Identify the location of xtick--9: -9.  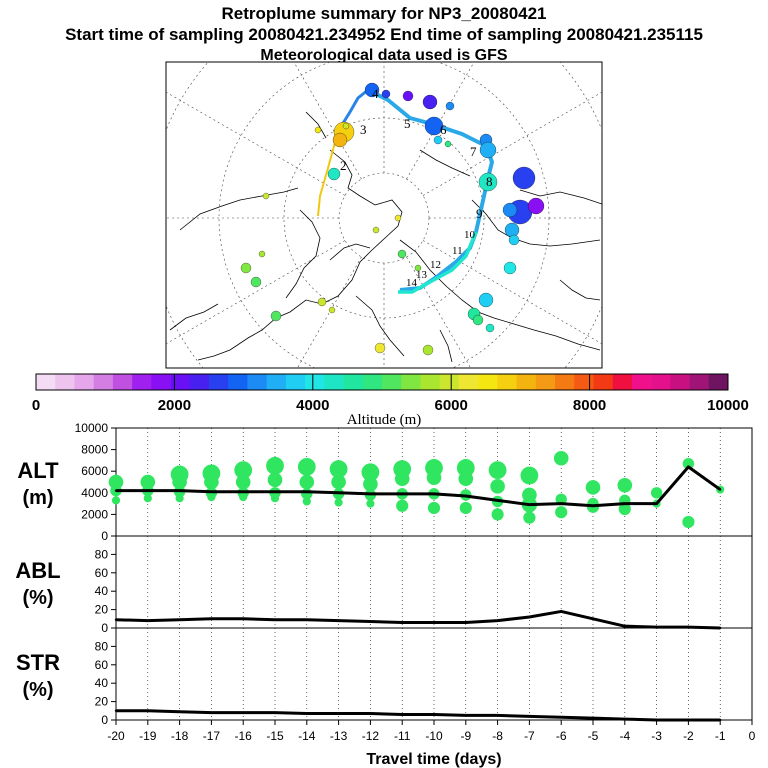
(465, 736).